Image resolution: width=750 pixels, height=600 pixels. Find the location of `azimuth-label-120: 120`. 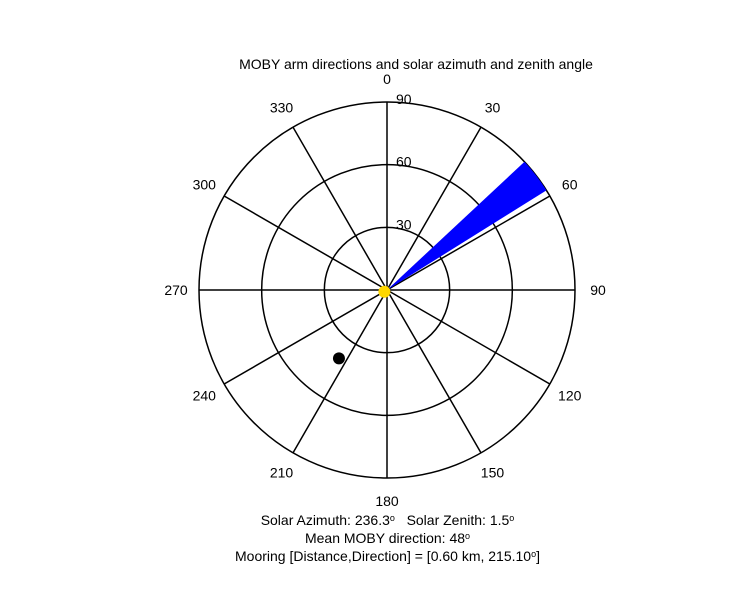

azimuth-label-120: 120 is located at coordinates (570, 395).